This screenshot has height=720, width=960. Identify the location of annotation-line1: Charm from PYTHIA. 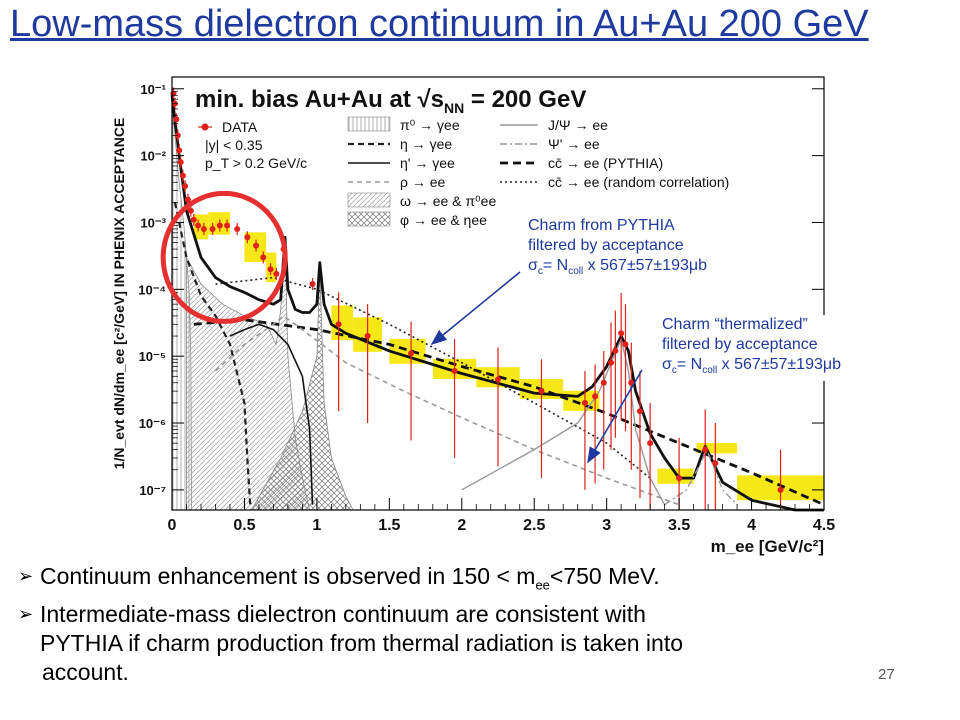
(601, 225).